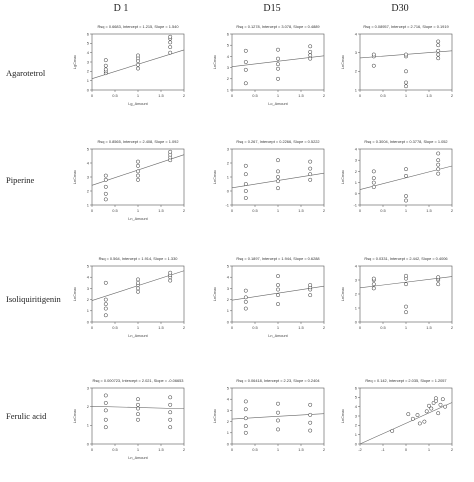 The height and width of the screenshot is (482, 474). I want to click on x-tick-label: -2, so click(360, 449).